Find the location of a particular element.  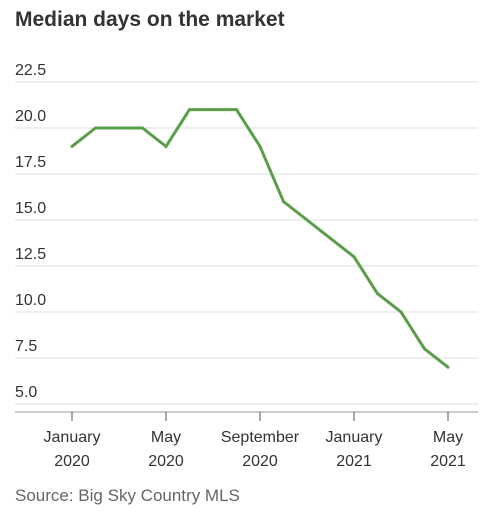

y-axis-ticks: 22.5 20.0 17.5 15.0 12.5 10.0 7.5 5.0 is located at coordinates (30, 231).